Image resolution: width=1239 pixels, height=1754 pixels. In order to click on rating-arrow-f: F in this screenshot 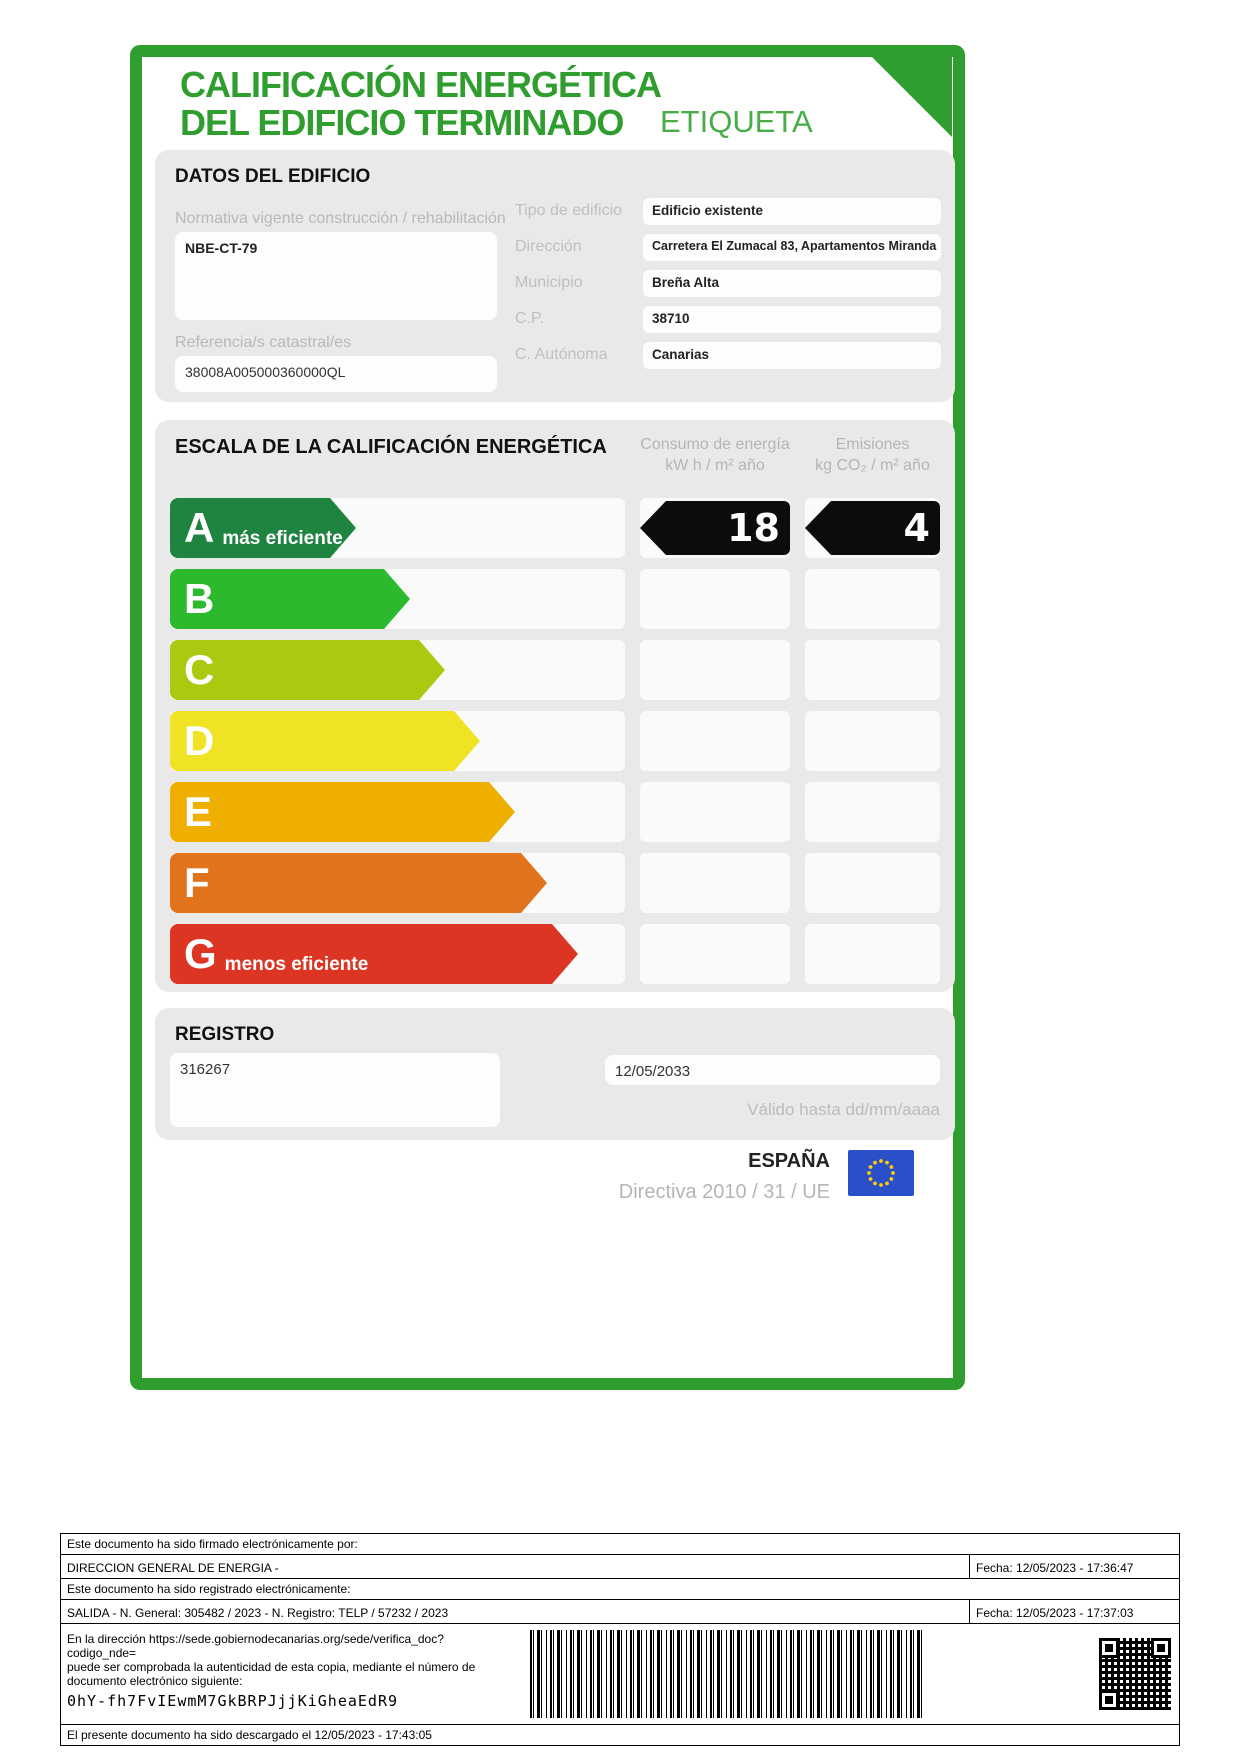, I will do `click(358, 883)`.